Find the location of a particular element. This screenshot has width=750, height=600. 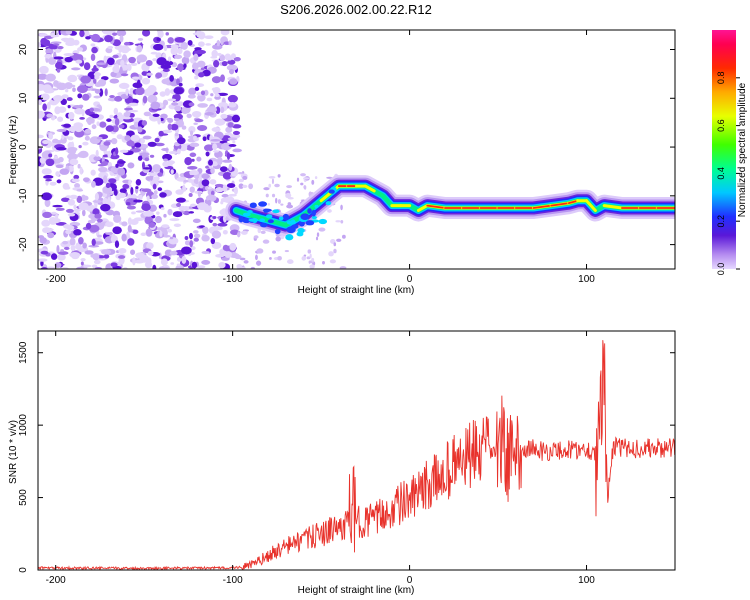

colorbar-axis: 0.0 0.2 0.4 0.6 0.8 is located at coordinates (728, 173).